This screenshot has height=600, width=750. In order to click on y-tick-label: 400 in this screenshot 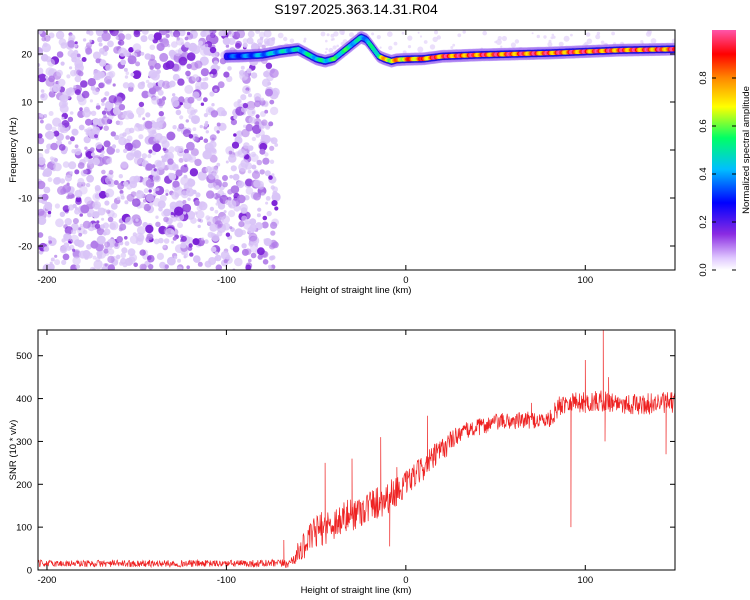, I will do `click(24, 399)`.